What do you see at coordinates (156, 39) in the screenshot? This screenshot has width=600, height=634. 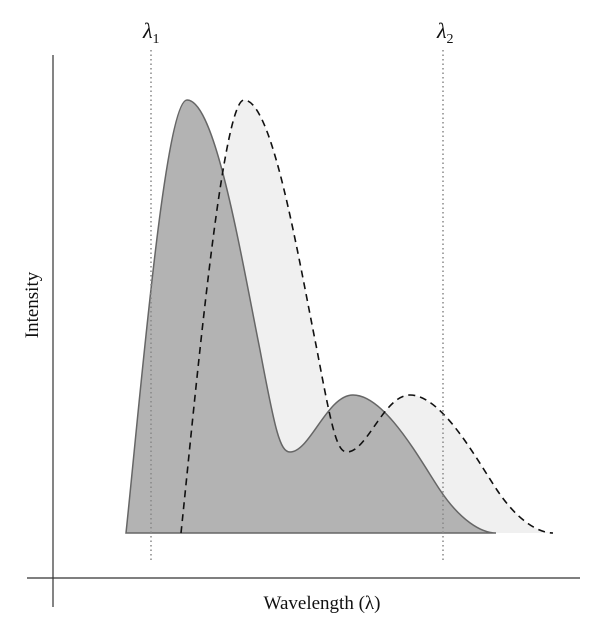 I see `marker-subscript: 1` at bounding box center [156, 39].